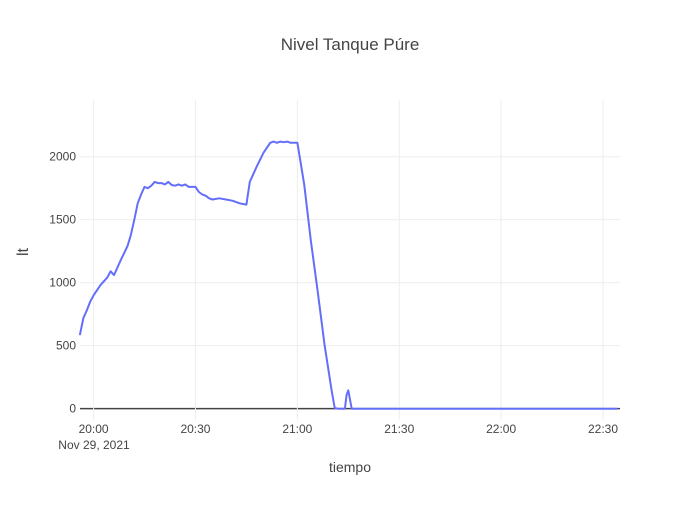 The image size is (700, 505). What do you see at coordinates (501, 429) in the screenshot?
I see `x-tick-label: 22:00` at bounding box center [501, 429].